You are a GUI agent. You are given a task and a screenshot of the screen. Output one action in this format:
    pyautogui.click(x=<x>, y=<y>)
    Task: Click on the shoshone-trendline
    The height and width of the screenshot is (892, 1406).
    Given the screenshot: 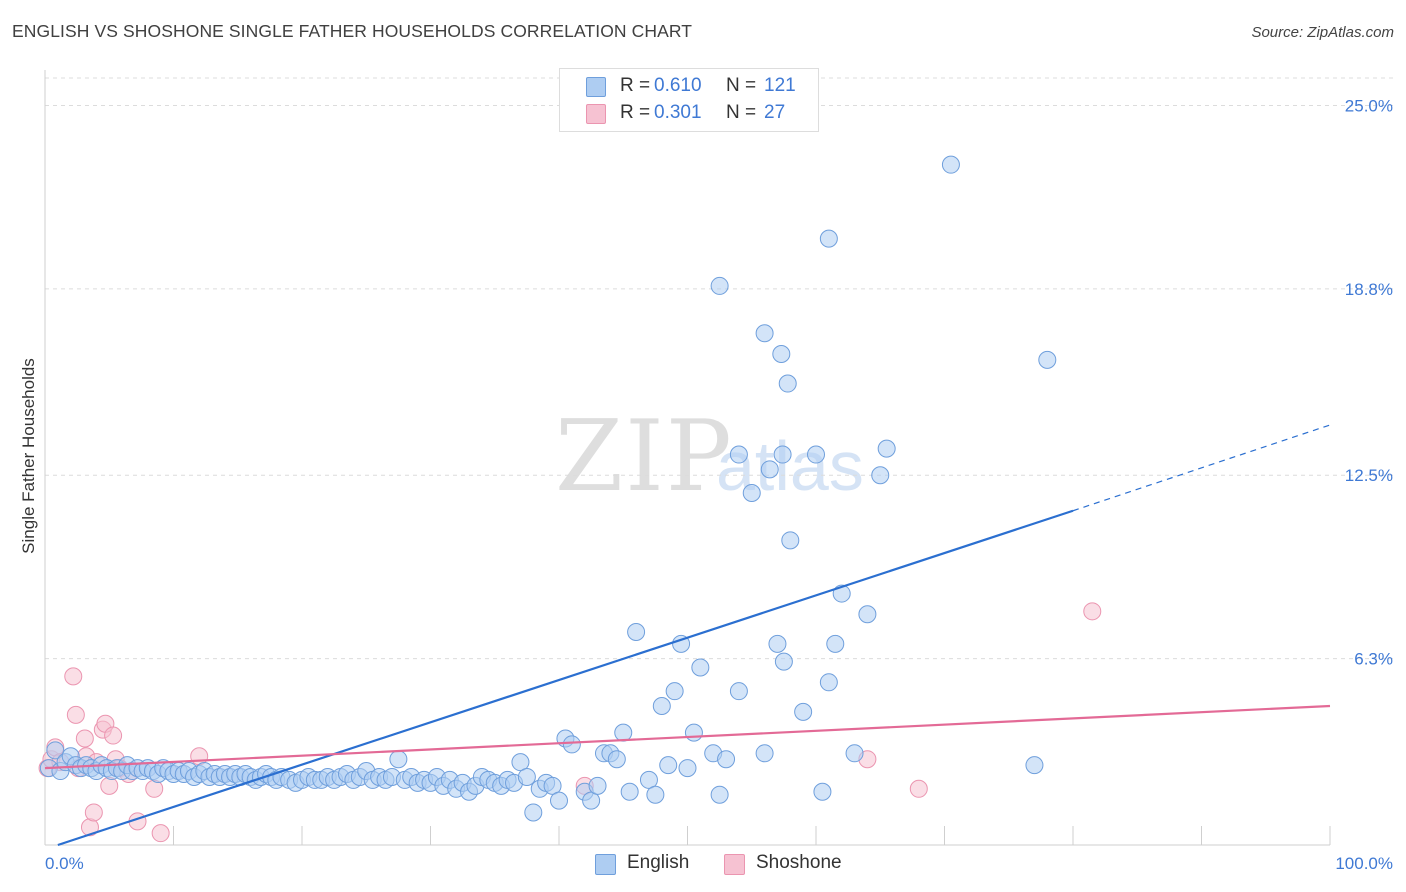 What is the action you would take?
    pyautogui.click(x=687, y=737)
    